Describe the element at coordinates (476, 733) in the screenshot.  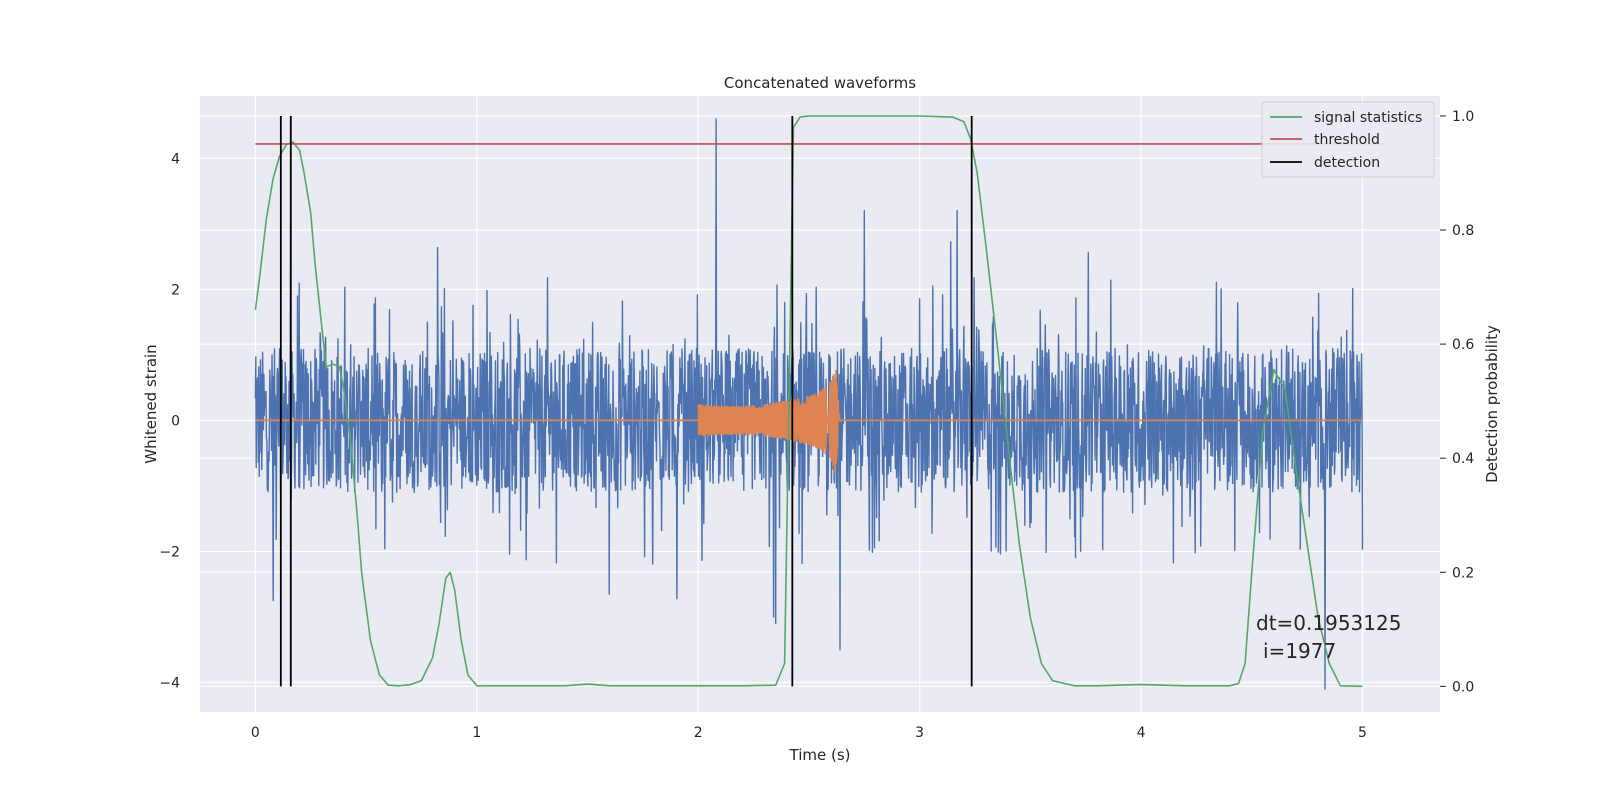
I see `x-tick-label: 1` at that location.